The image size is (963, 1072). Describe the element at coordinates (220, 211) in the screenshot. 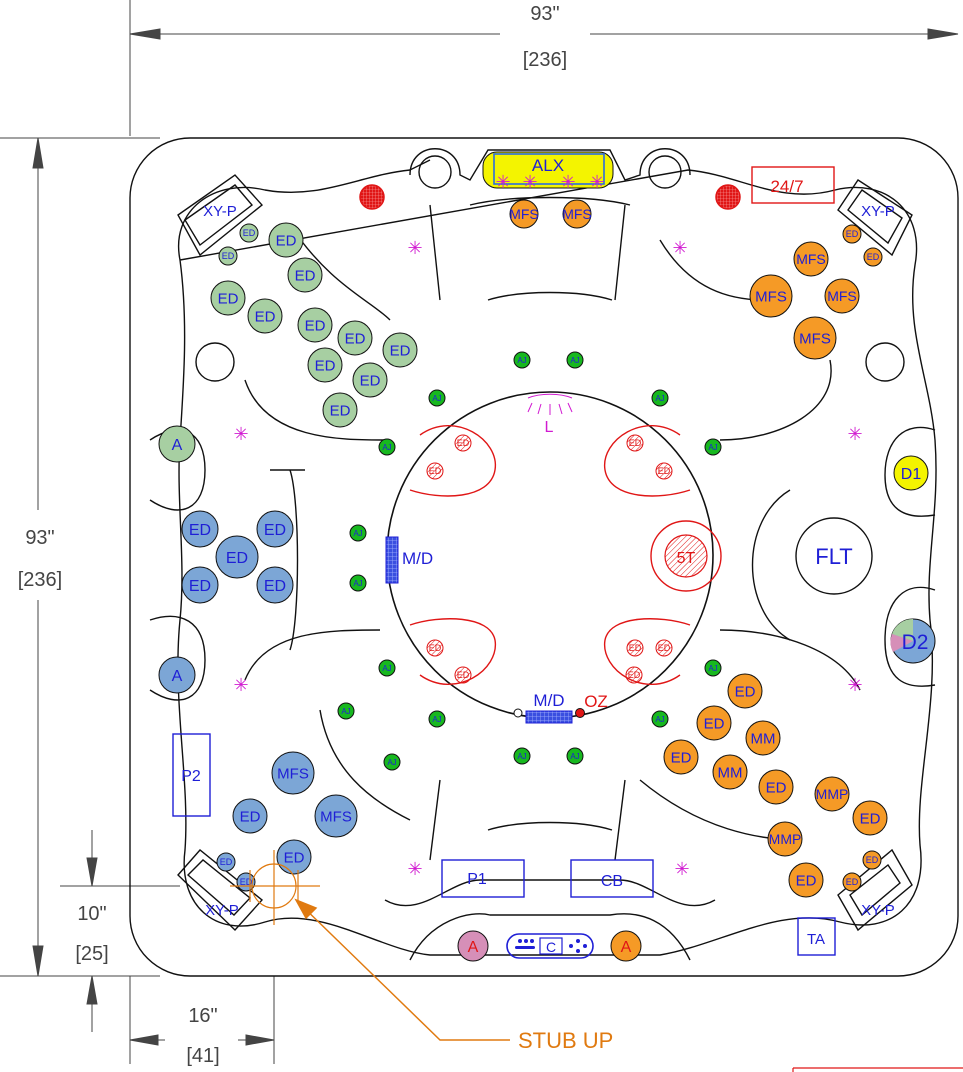

I see `xyp-label-tl: XY-P` at that location.